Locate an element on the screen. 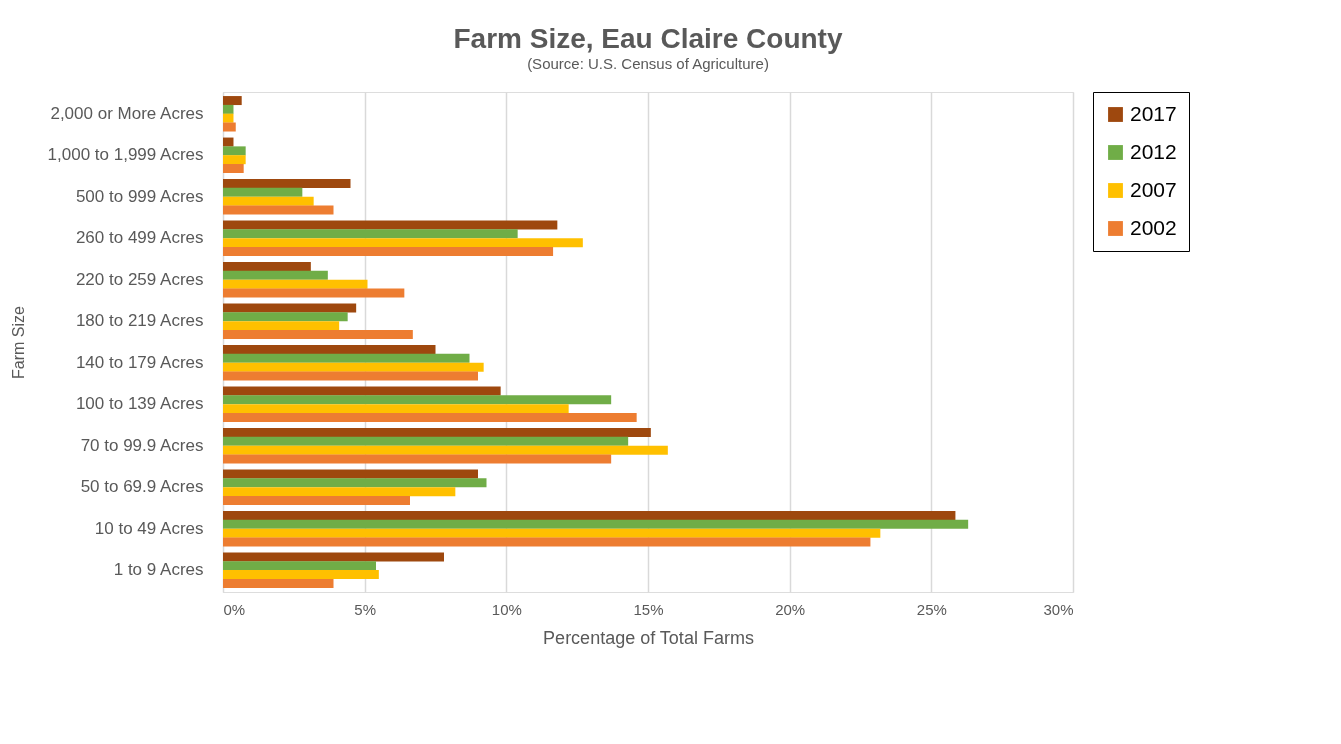  y-tick-label: 1,000 to 1,999 Acres is located at coordinates (125, 155).